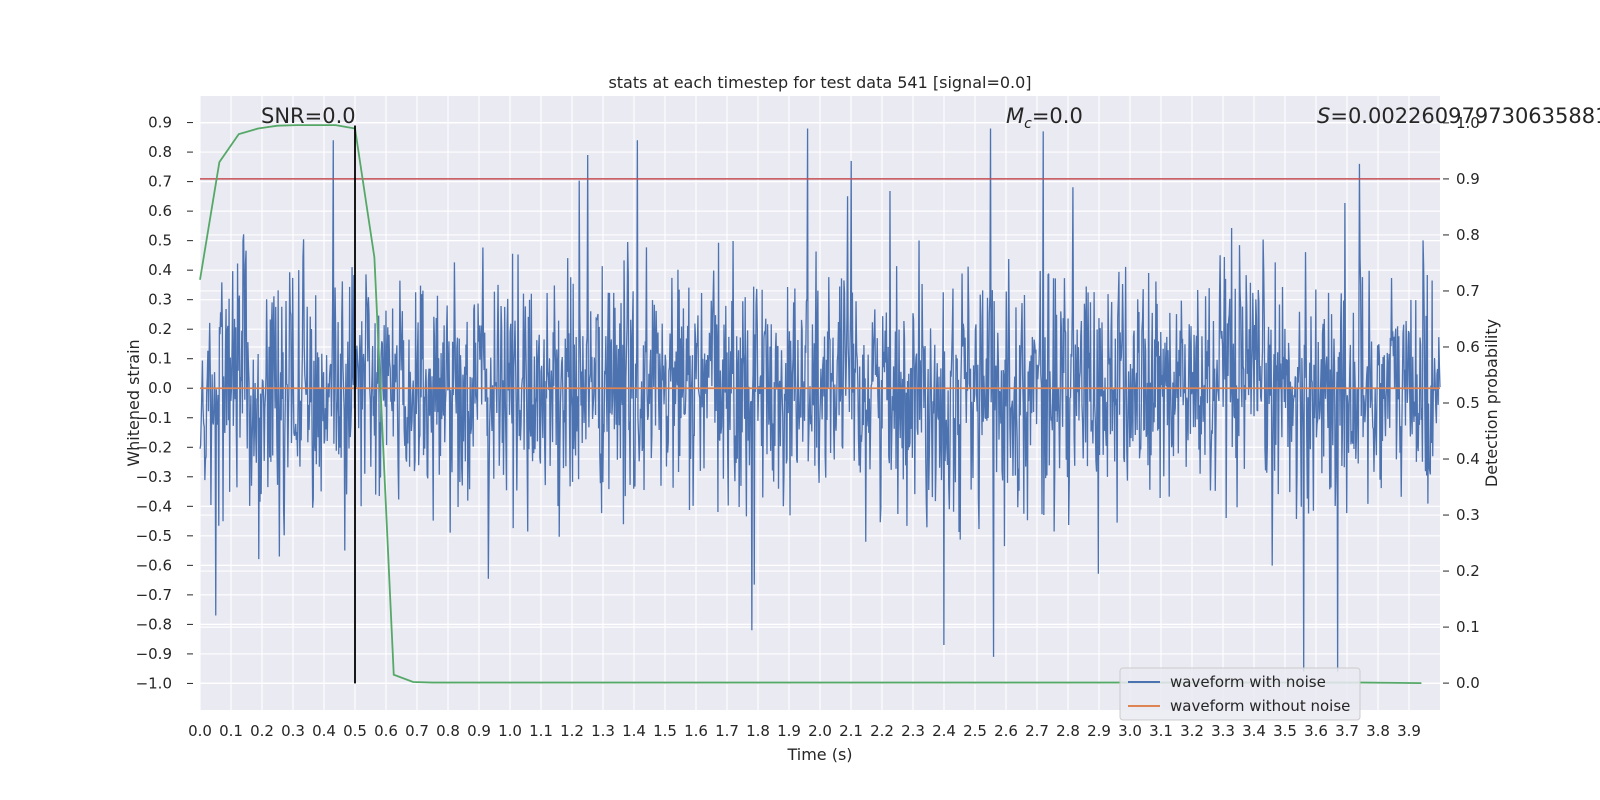 The width and height of the screenshot is (1600, 800). I want to click on y-tick-label: 0.5, so click(160, 241).